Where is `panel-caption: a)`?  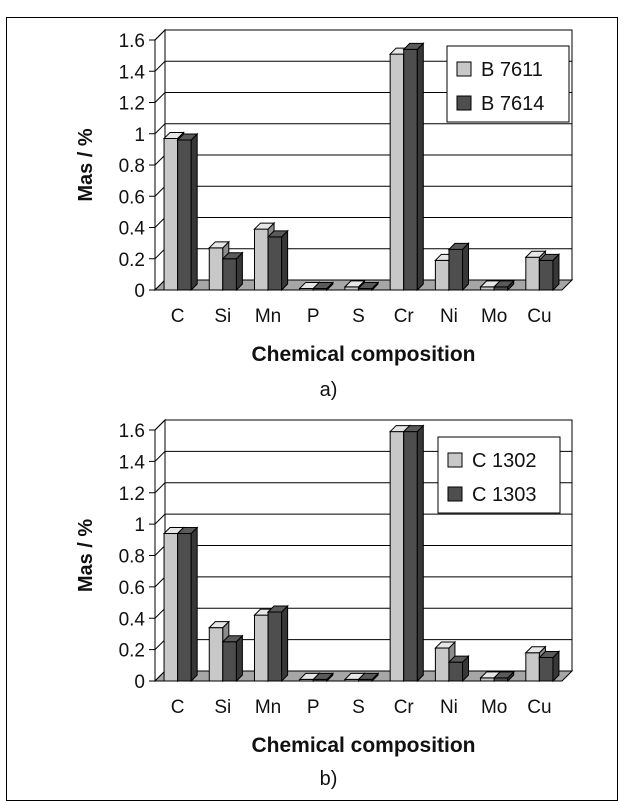
panel-caption: a) is located at coordinates (329, 390).